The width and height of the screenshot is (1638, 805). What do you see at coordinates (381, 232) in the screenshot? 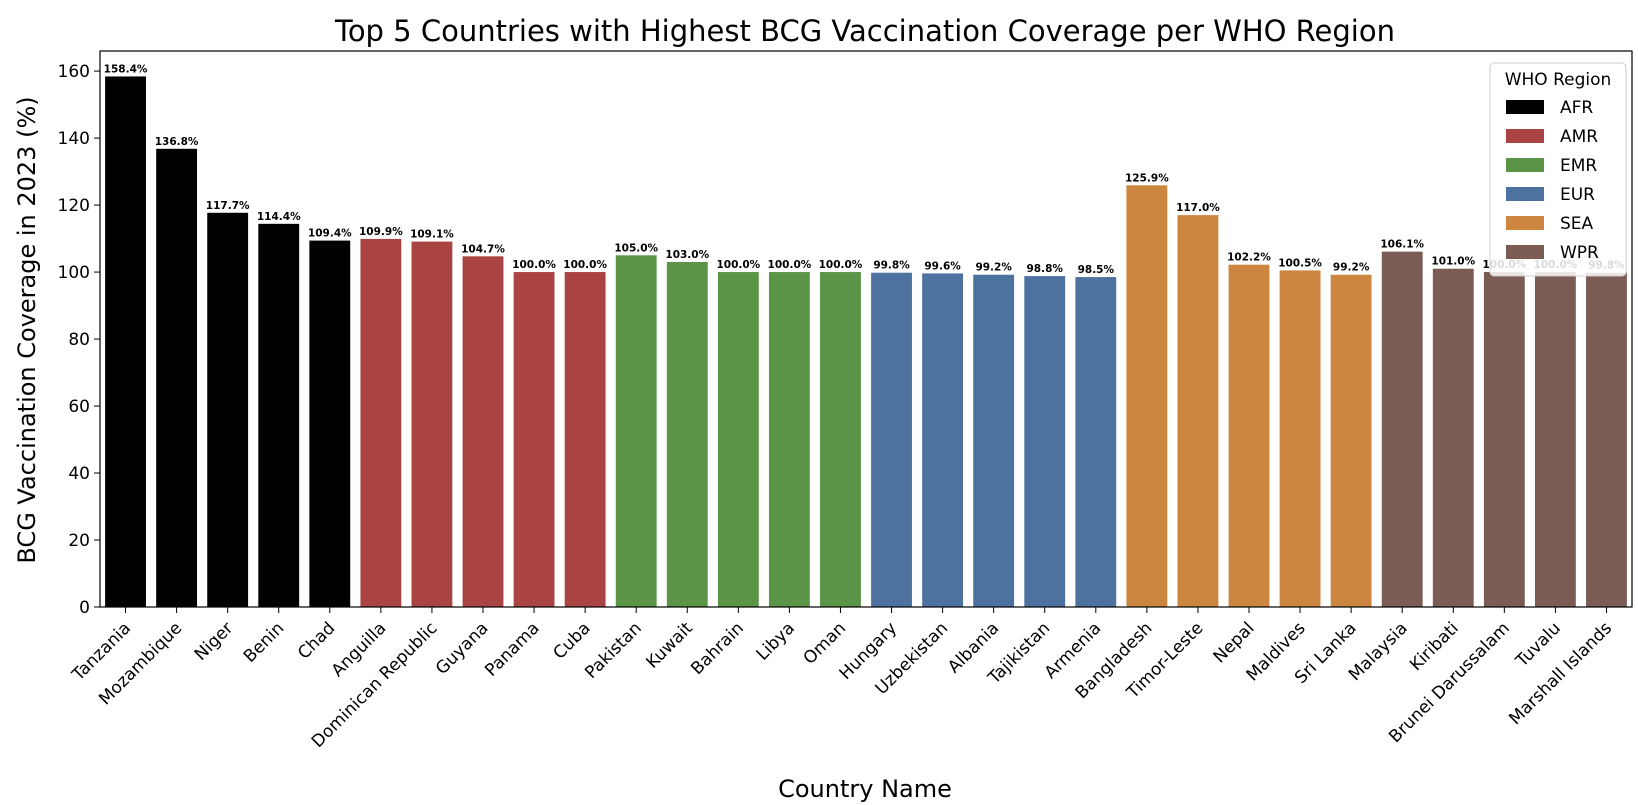
I see `data-label: 109.9%` at bounding box center [381, 232].